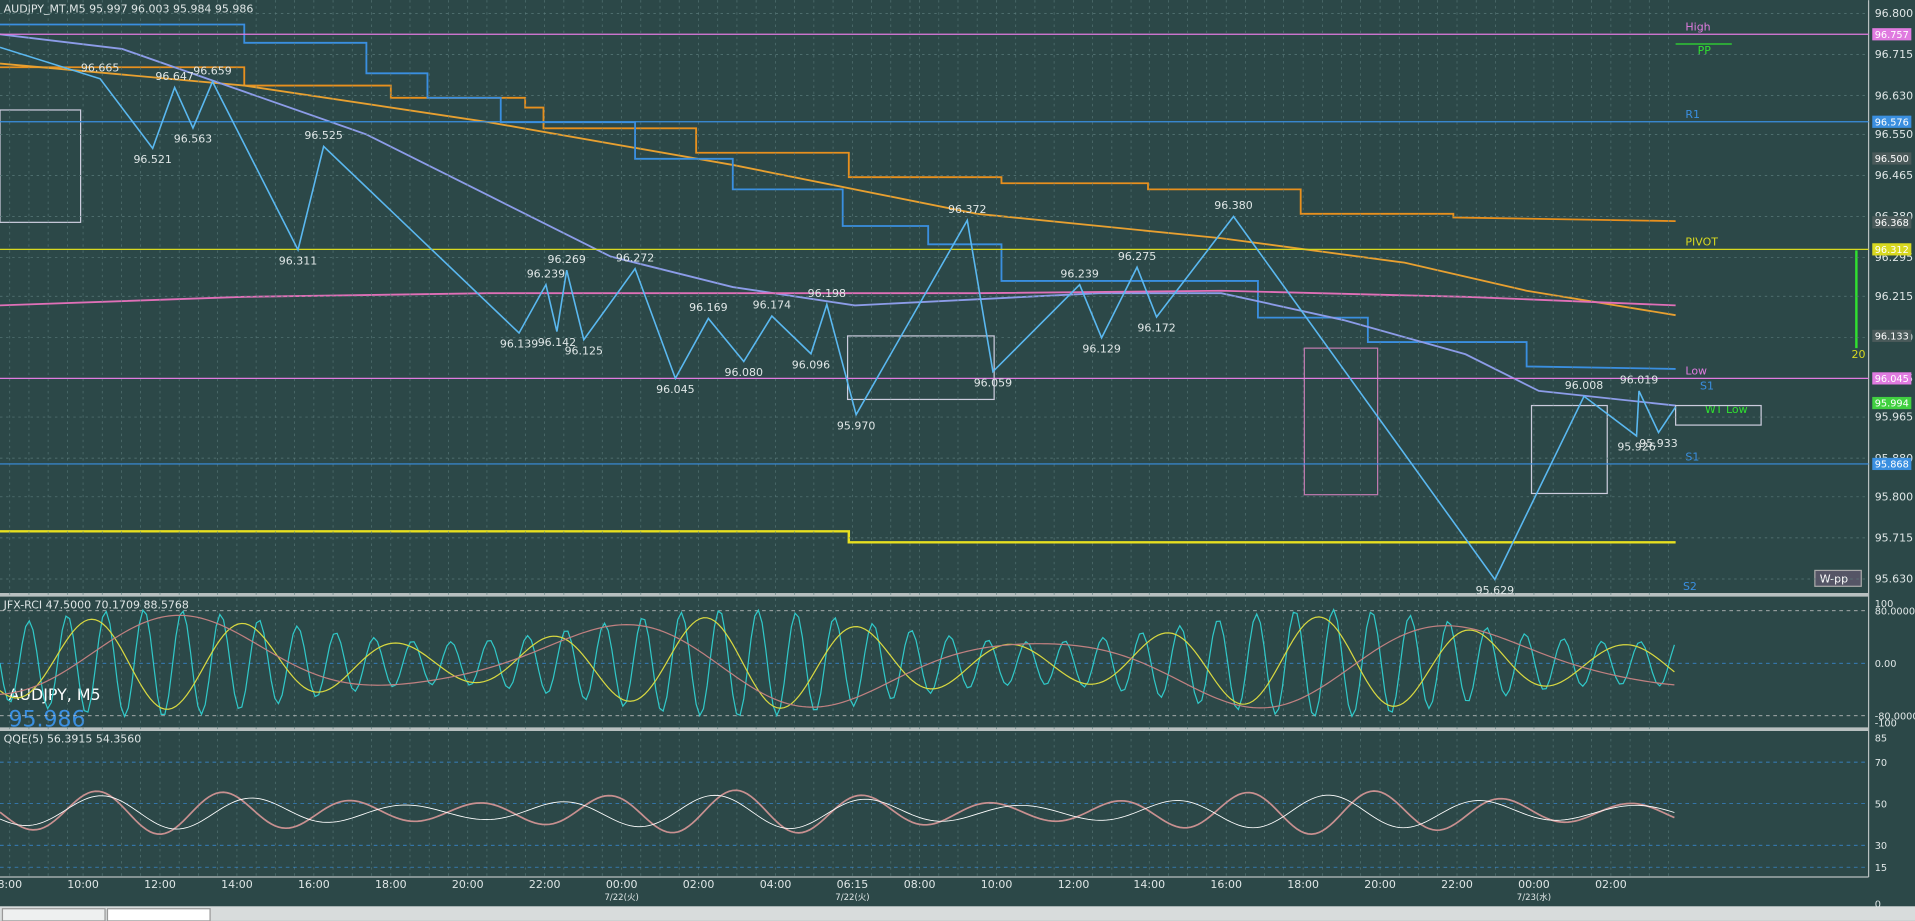 The image size is (1915, 921). Describe the element at coordinates (772, 305) in the screenshot. I see `price-annotation: 96.174` at that location.